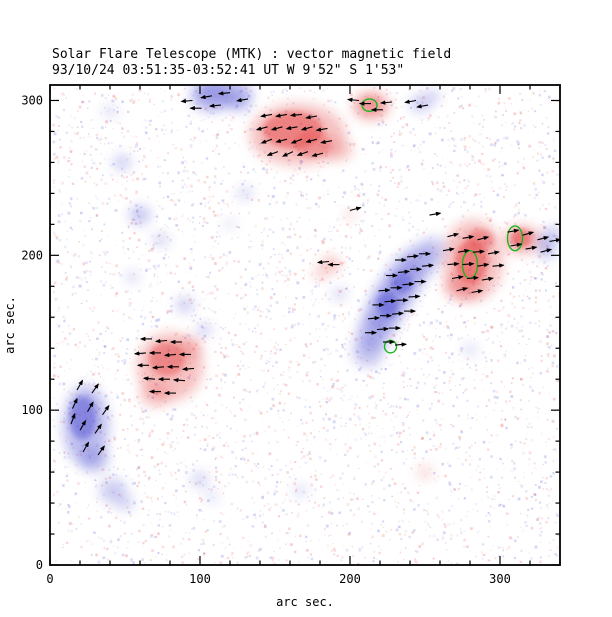 The image size is (612, 617). What do you see at coordinates (515, 238) in the screenshot?
I see `flare-kernel-contour` at bounding box center [515, 238].